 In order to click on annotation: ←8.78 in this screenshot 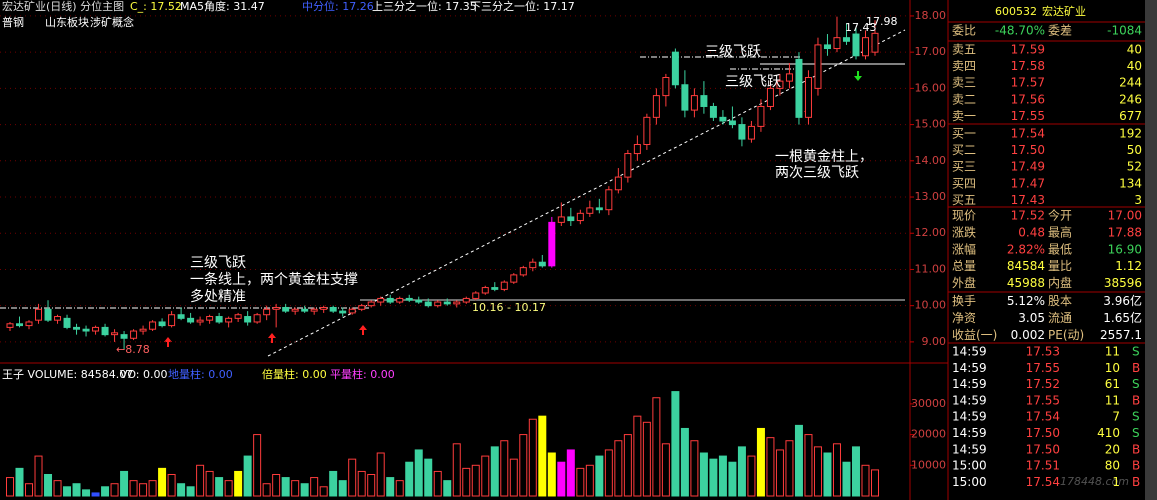, I will do `click(133, 349)`.